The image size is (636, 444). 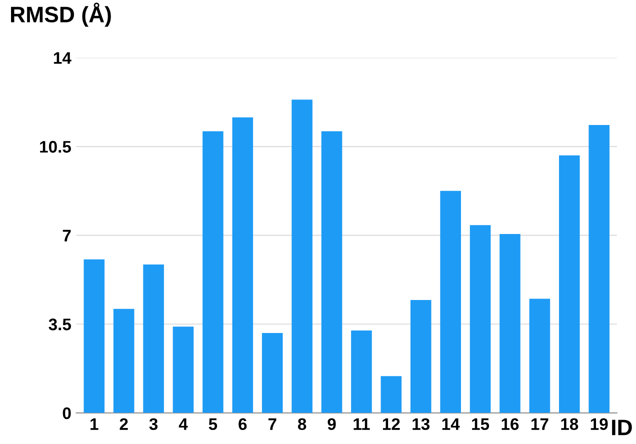 What do you see at coordinates (272, 424) in the screenshot?
I see `x-tick-label: 7` at bounding box center [272, 424].